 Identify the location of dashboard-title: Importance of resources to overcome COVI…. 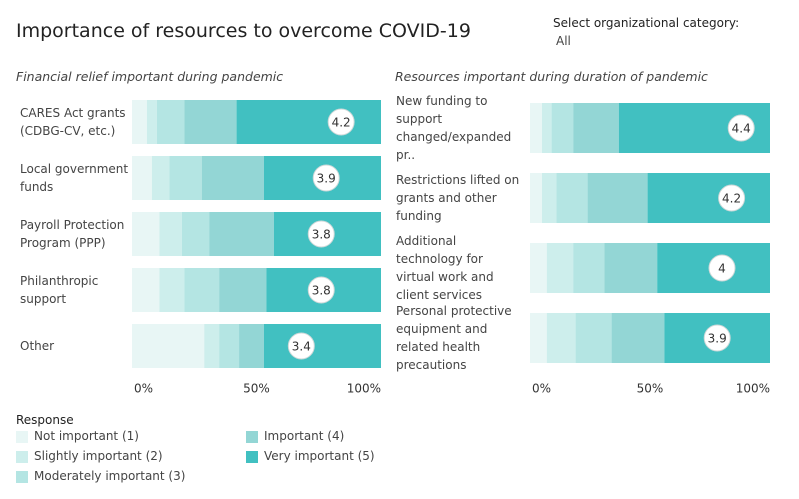
(243, 31).